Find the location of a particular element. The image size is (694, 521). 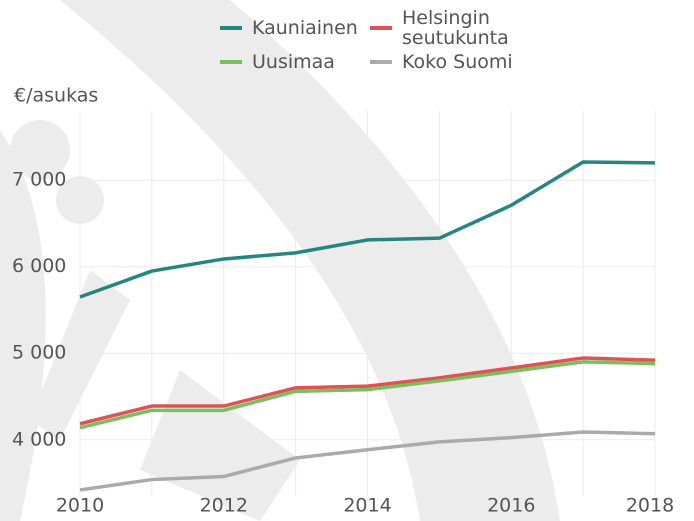

x-tick-label: 2014 is located at coordinates (367, 506).